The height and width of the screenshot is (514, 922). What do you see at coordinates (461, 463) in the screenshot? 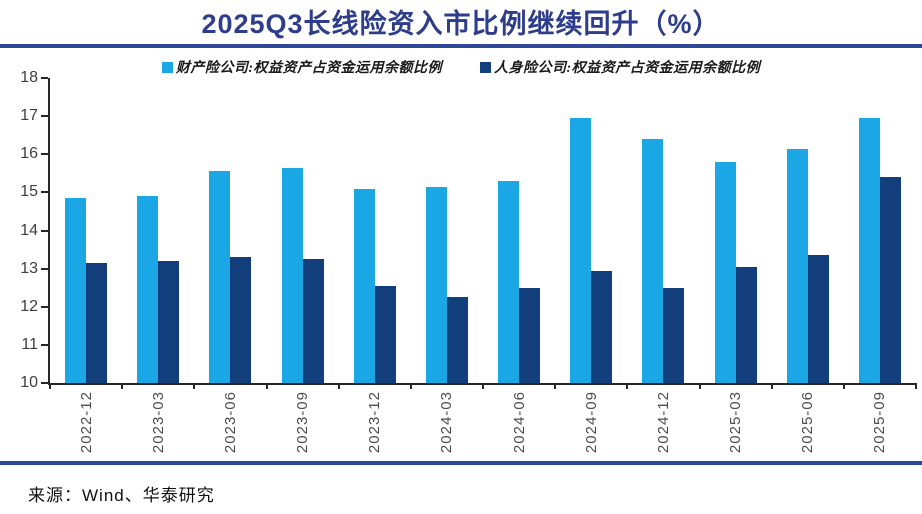
I see `bottom-divider-line` at bounding box center [461, 463].